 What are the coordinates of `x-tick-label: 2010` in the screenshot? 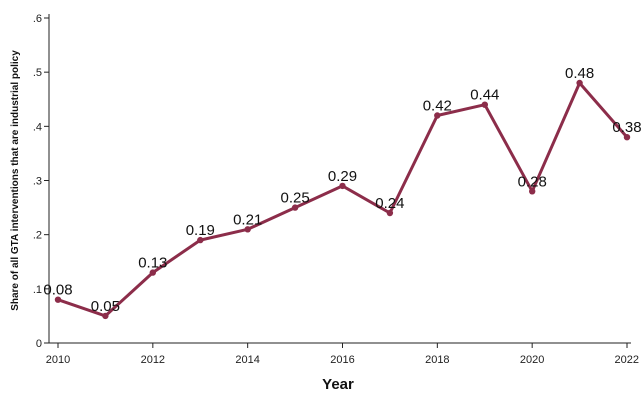 It's located at (58, 360).